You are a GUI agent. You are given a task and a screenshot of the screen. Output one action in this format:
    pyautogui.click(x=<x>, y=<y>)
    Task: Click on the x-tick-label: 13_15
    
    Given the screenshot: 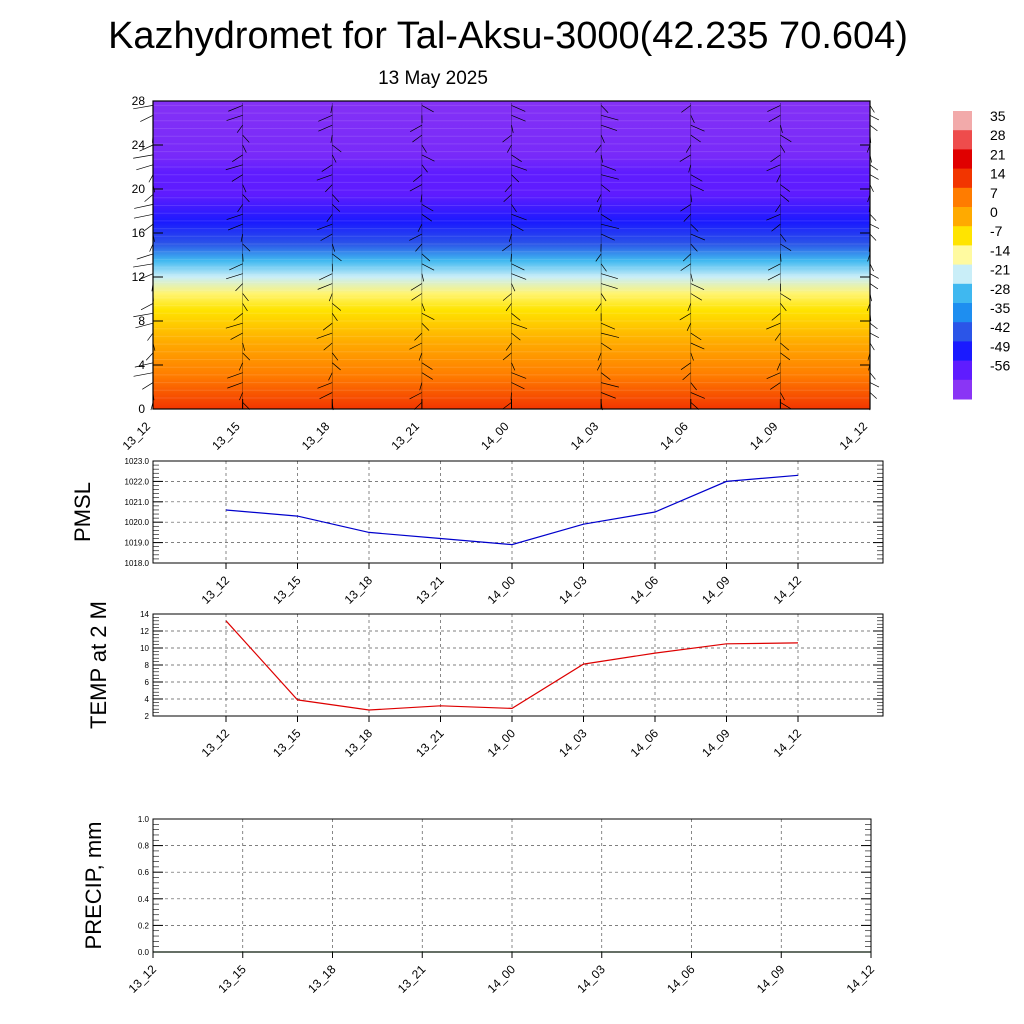 What is the action you would take?
    pyautogui.click(x=232, y=979)
    